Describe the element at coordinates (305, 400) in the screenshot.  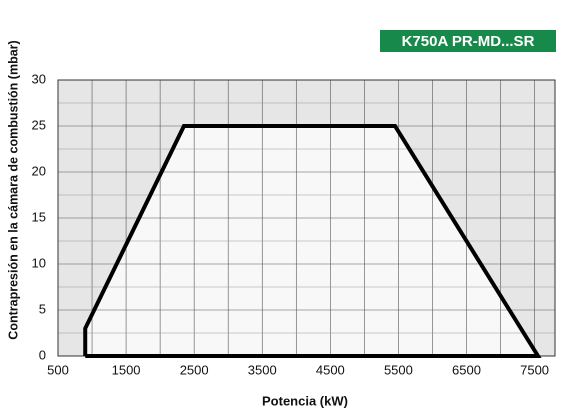
I see `x-axis-label: Potencia (kW)` at that location.